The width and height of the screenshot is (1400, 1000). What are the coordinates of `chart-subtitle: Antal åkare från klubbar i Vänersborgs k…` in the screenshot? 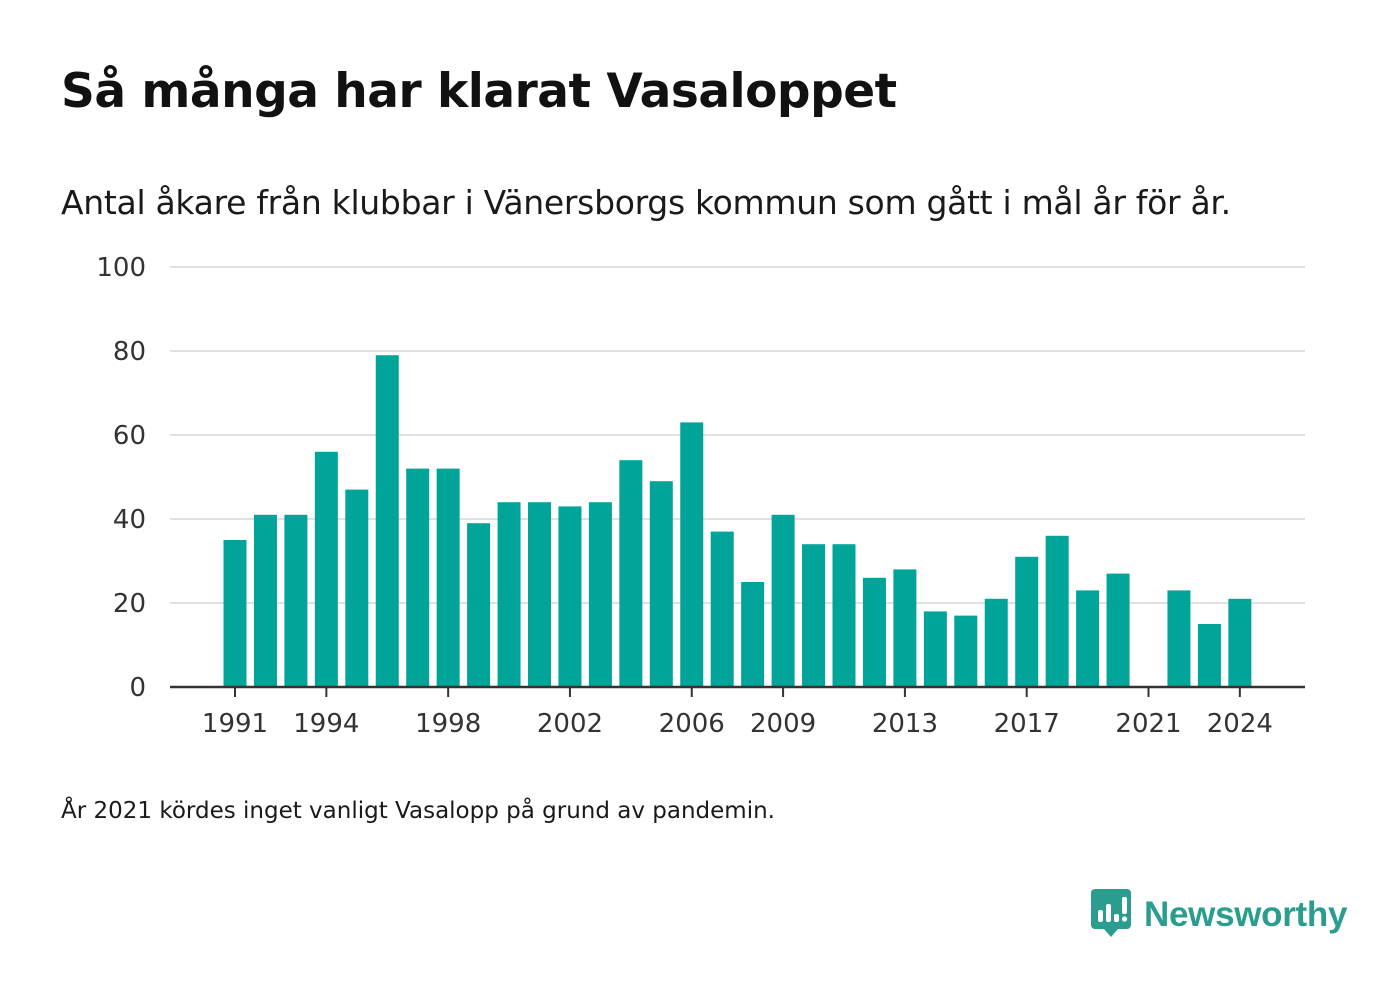 It's located at (646, 202).